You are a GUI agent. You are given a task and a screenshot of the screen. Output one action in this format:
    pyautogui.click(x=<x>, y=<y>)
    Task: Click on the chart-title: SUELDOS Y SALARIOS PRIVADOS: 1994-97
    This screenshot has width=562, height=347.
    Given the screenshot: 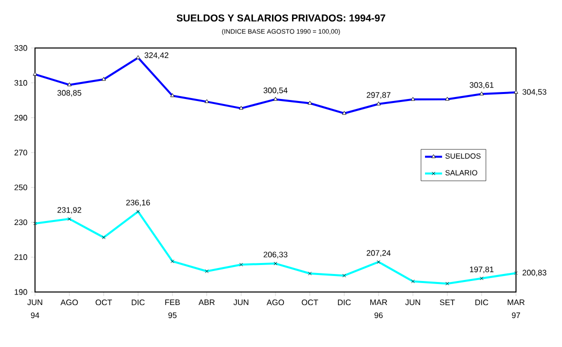 What is the action you would take?
    pyautogui.click(x=281, y=18)
    